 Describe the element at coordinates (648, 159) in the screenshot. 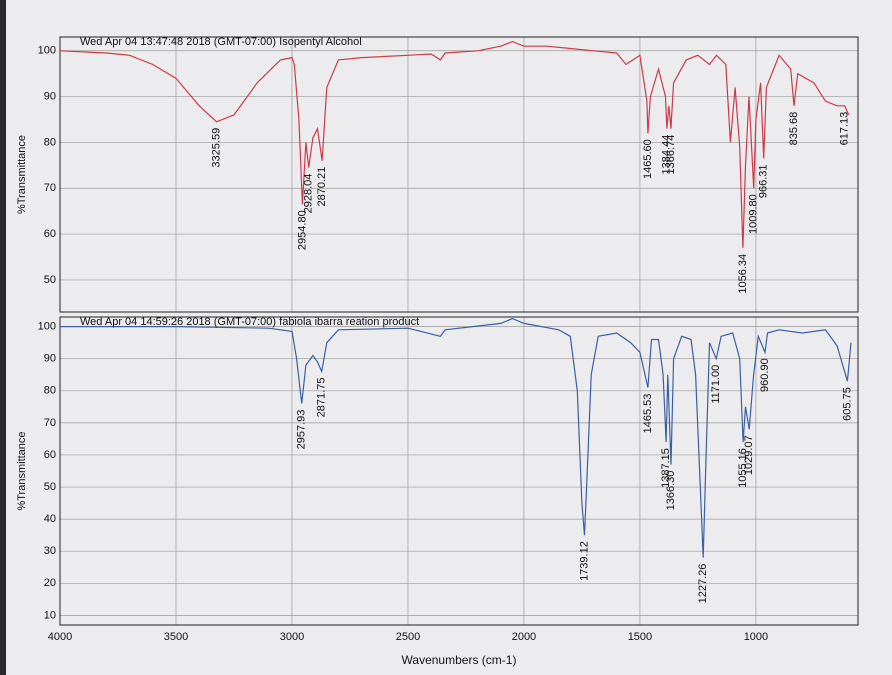

I see `peak-label: 1465.60` at that location.